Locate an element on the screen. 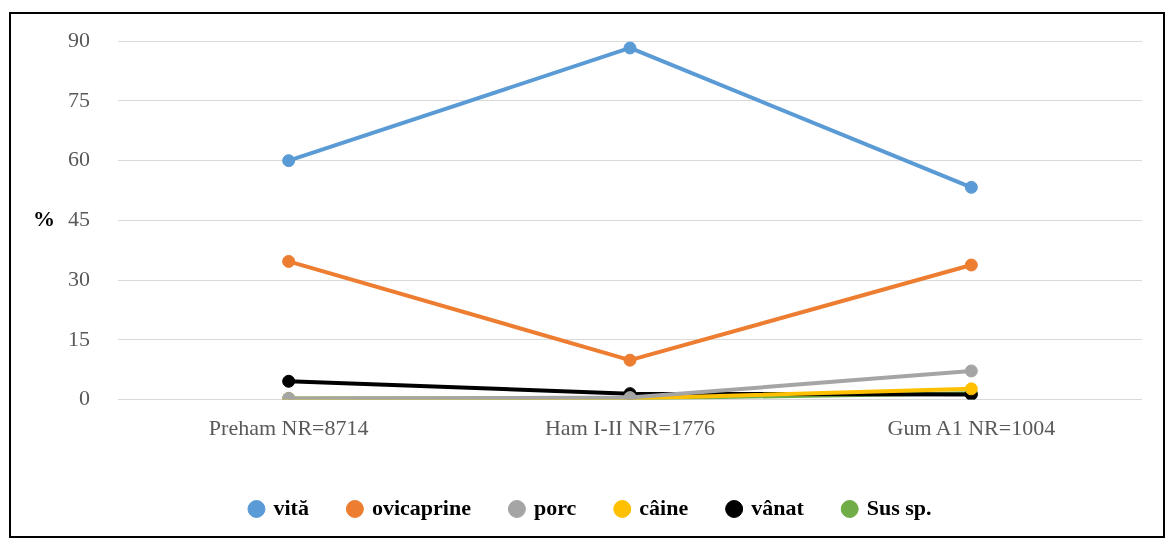 The image size is (1167, 540). legend-label: ovicaprine is located at coordinates (421, 507).